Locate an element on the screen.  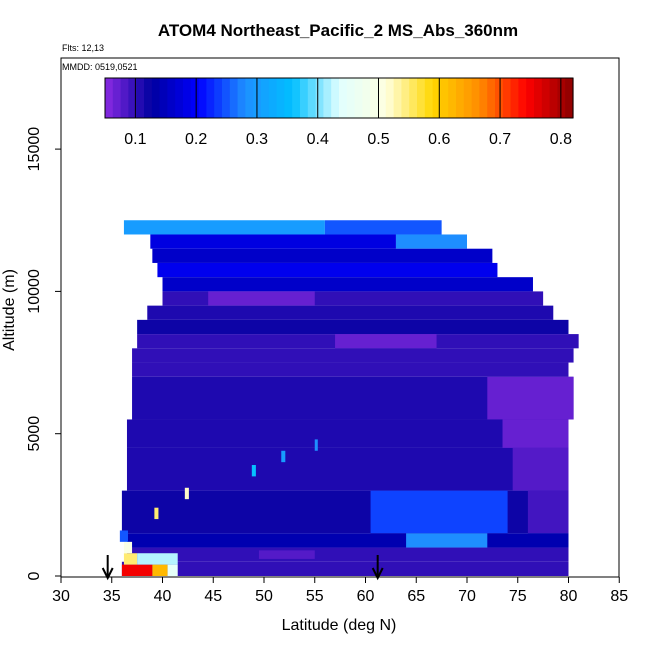
x-tick-label: 65 is located at coordinates (416, 596).